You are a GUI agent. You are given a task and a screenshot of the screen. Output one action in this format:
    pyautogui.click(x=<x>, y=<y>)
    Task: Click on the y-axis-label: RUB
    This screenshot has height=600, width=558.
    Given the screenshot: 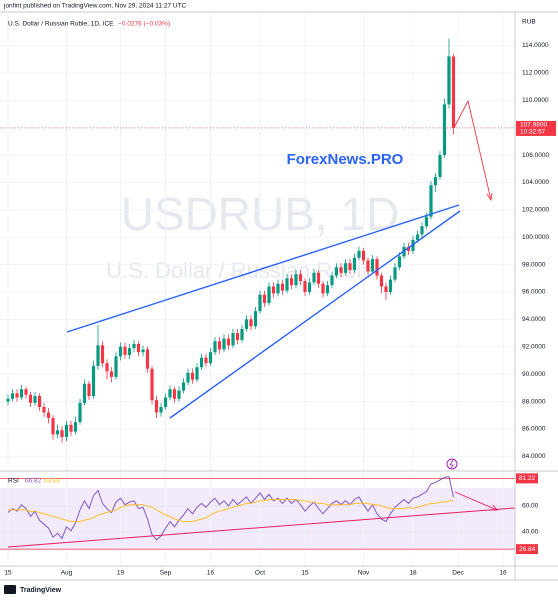 What is the action you would take?
    pyautogui.click(x=529, y=22)
    